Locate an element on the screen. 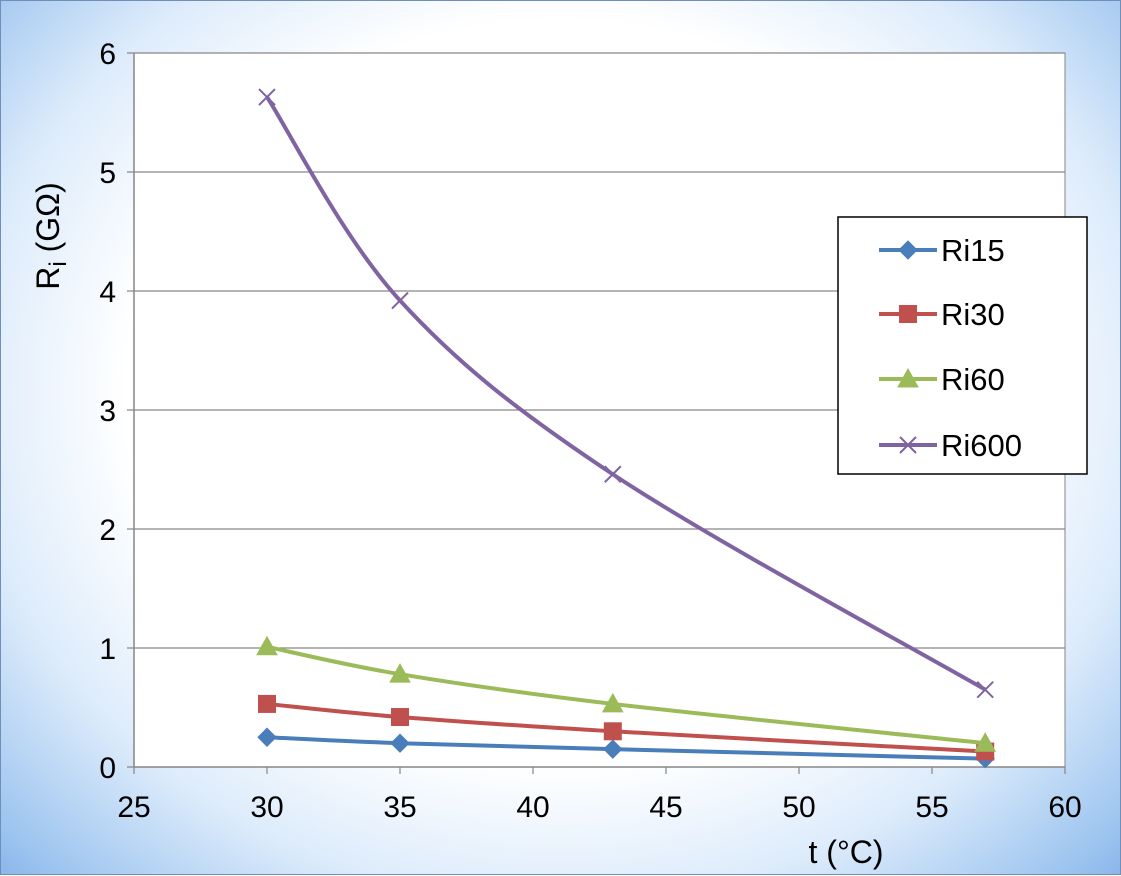  x-axis-title: t (°C) is located at coordinates (846, 852).